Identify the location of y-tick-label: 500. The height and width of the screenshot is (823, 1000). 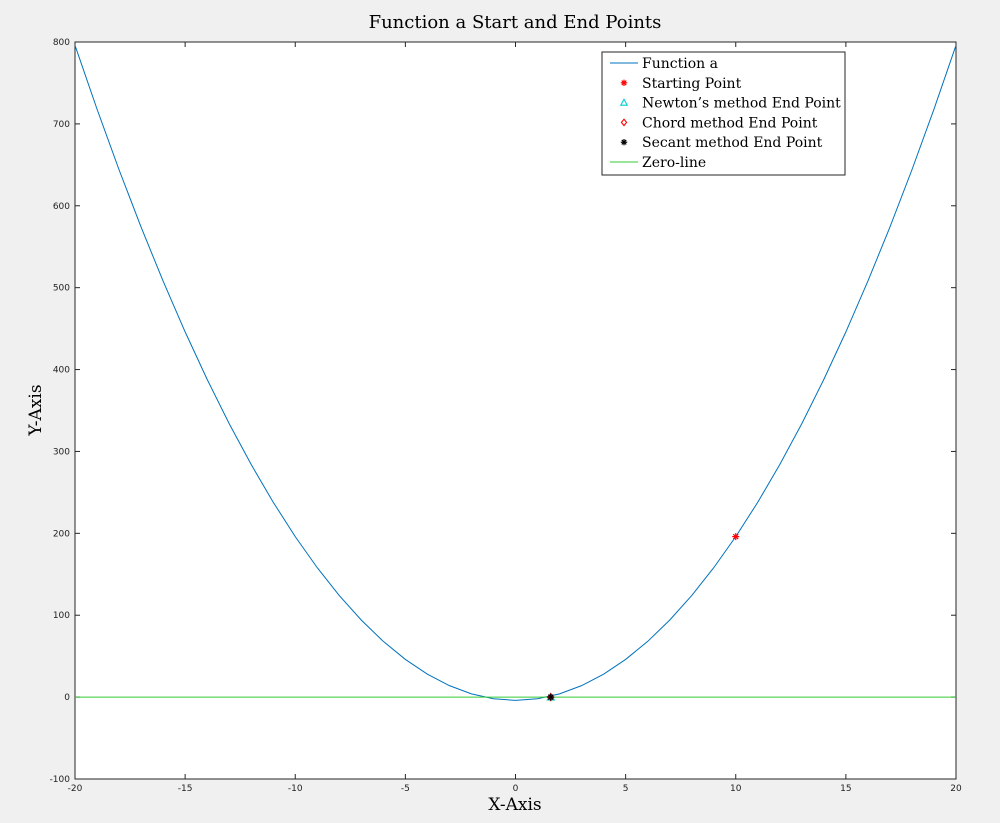
(61, 289).